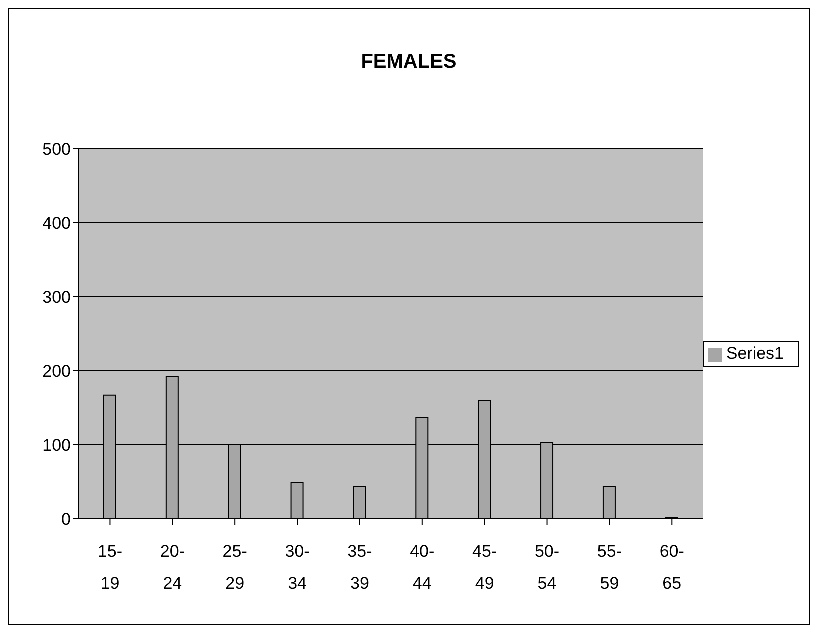 The image size is (819, 633). What do you see at coordinates (547, 567) in the screenshot?
I see `x-tick-label: 50-54` at bounding box center [547, 567].